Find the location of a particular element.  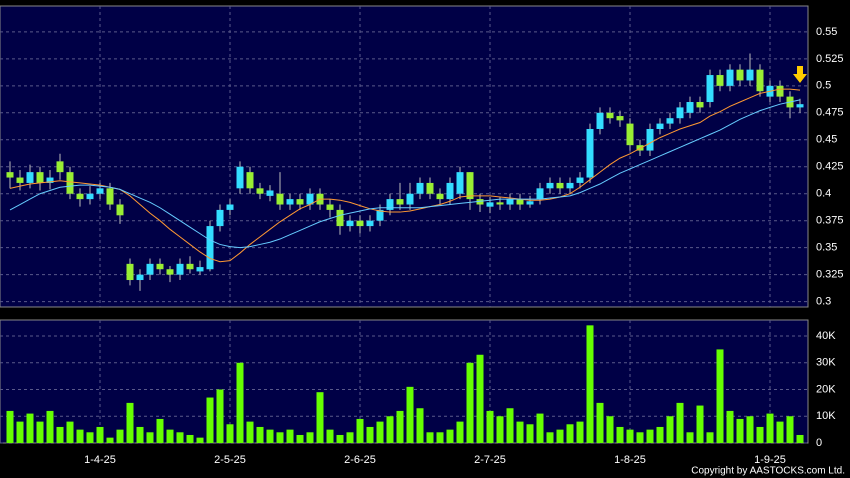

y-tick-label: 0.425 is located at coordinates (830, 167).